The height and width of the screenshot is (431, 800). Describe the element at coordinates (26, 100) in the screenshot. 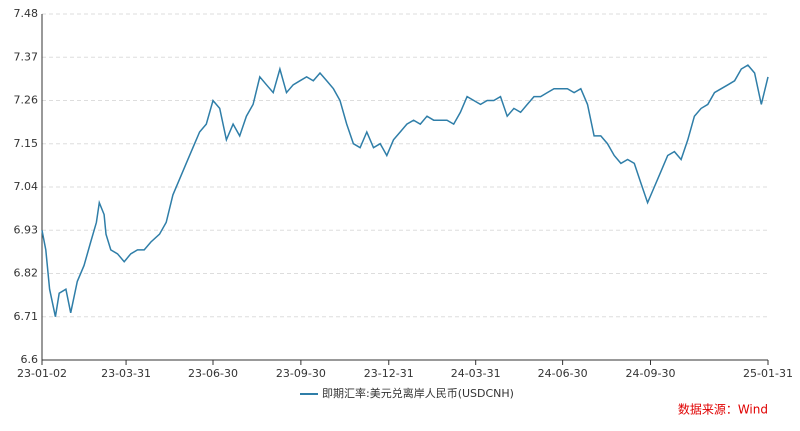

I see `y-tick-label: 7.26` at that location.